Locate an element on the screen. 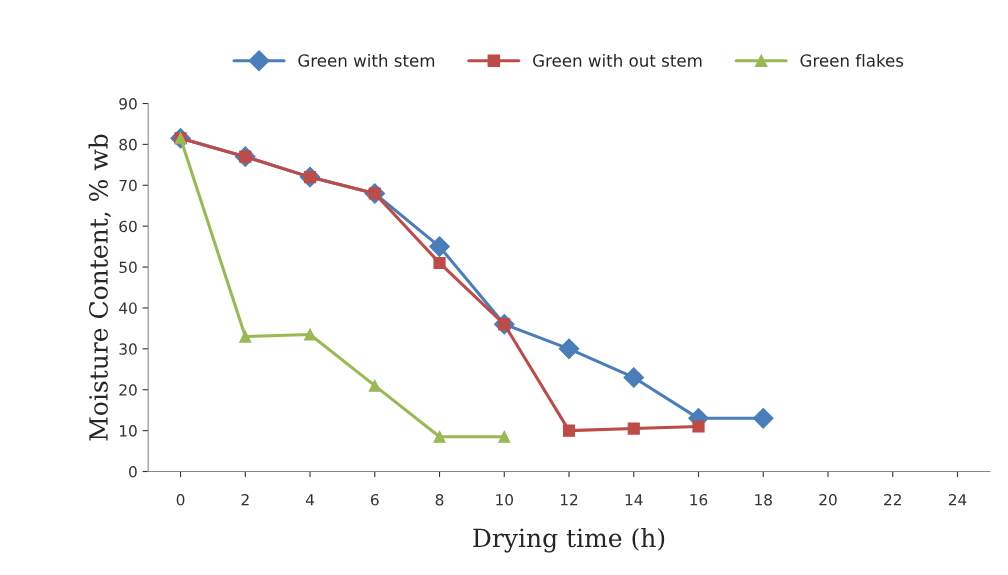 The image size is (1008, 575). x-tick-label: 24 is located at coordinates (957, 499).